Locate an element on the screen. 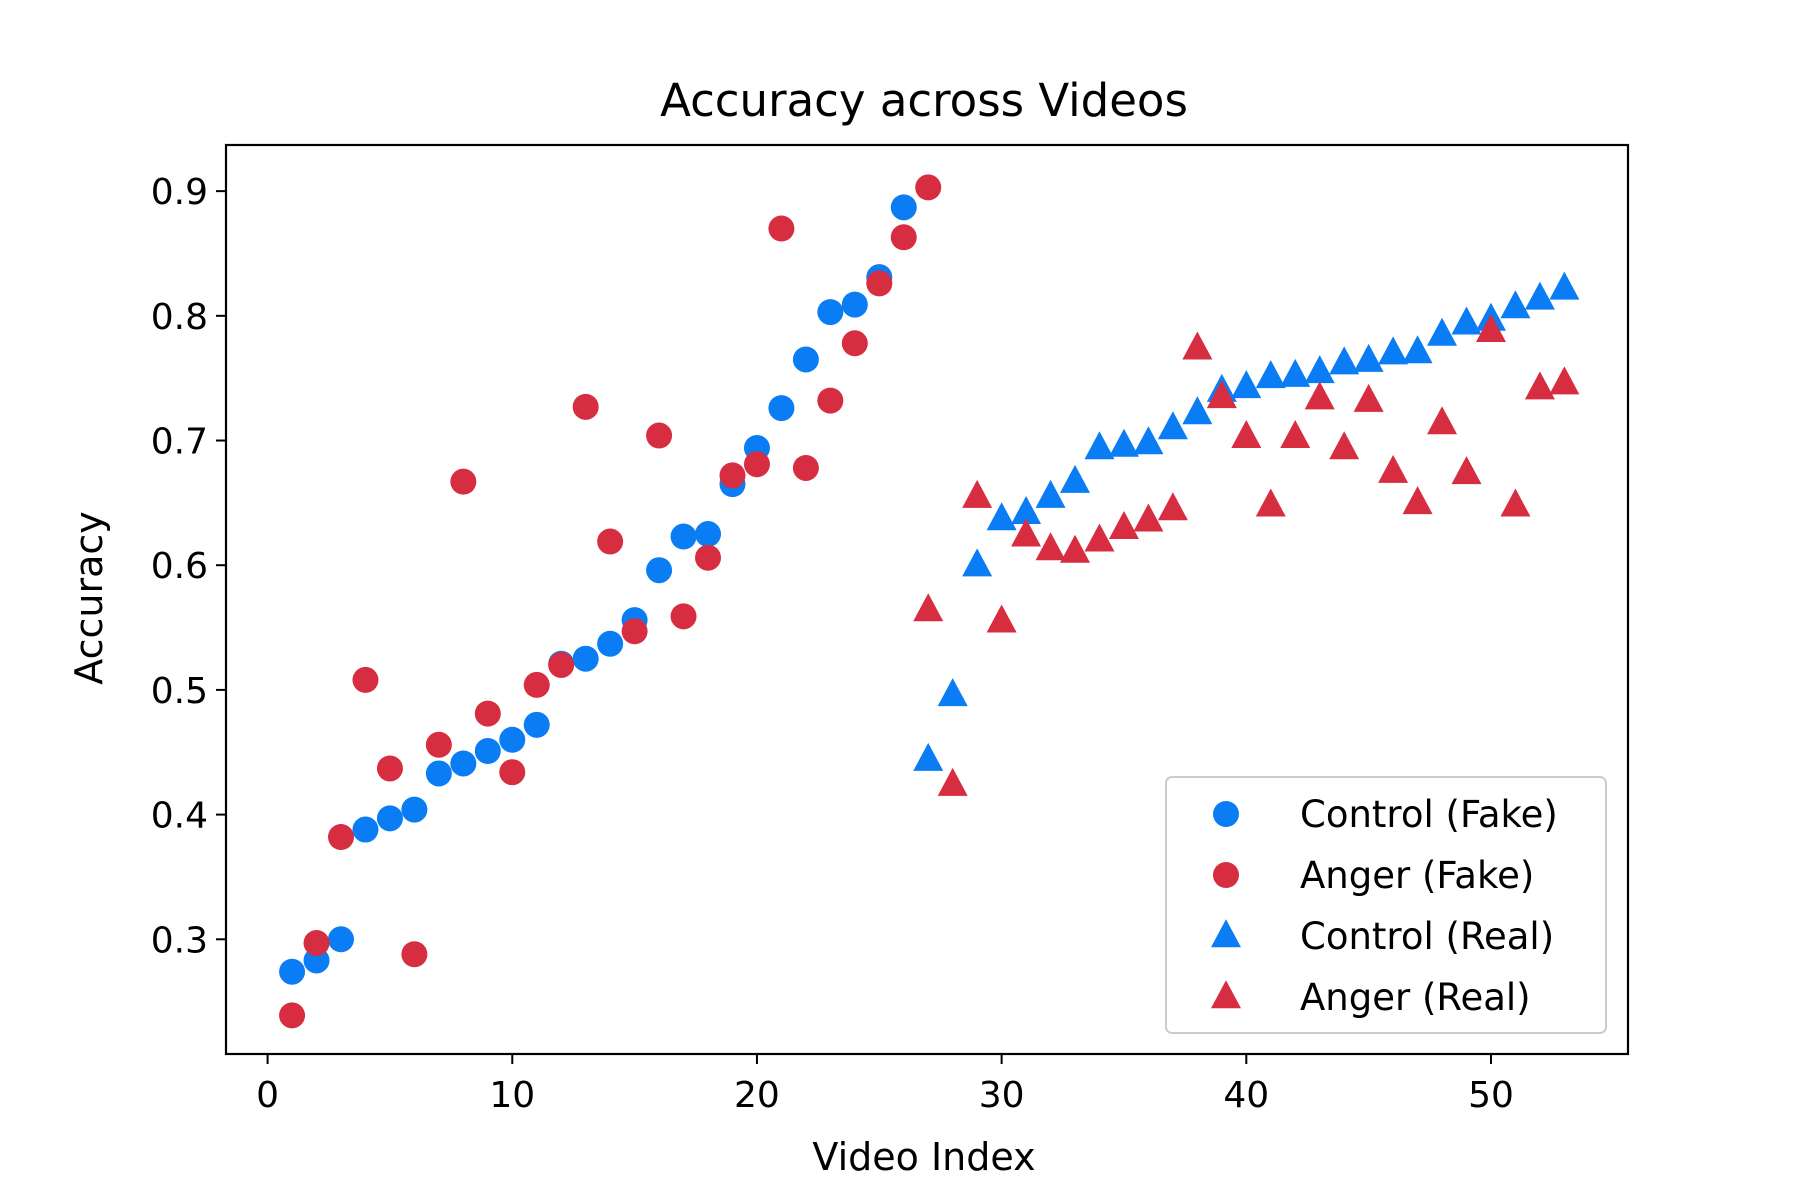 The image size is (1800, 1200). legend-label: Anger (Fake) is located at coordinates (1417, 875).